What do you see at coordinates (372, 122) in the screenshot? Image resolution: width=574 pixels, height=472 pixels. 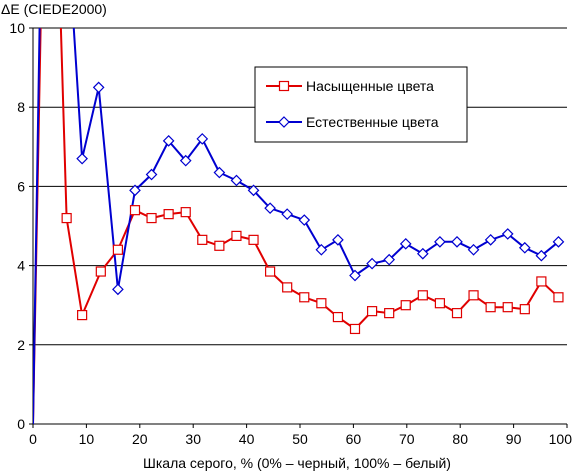 I see `legend-label-series-1: Естественные цвета` at bounding box center [372, 122].